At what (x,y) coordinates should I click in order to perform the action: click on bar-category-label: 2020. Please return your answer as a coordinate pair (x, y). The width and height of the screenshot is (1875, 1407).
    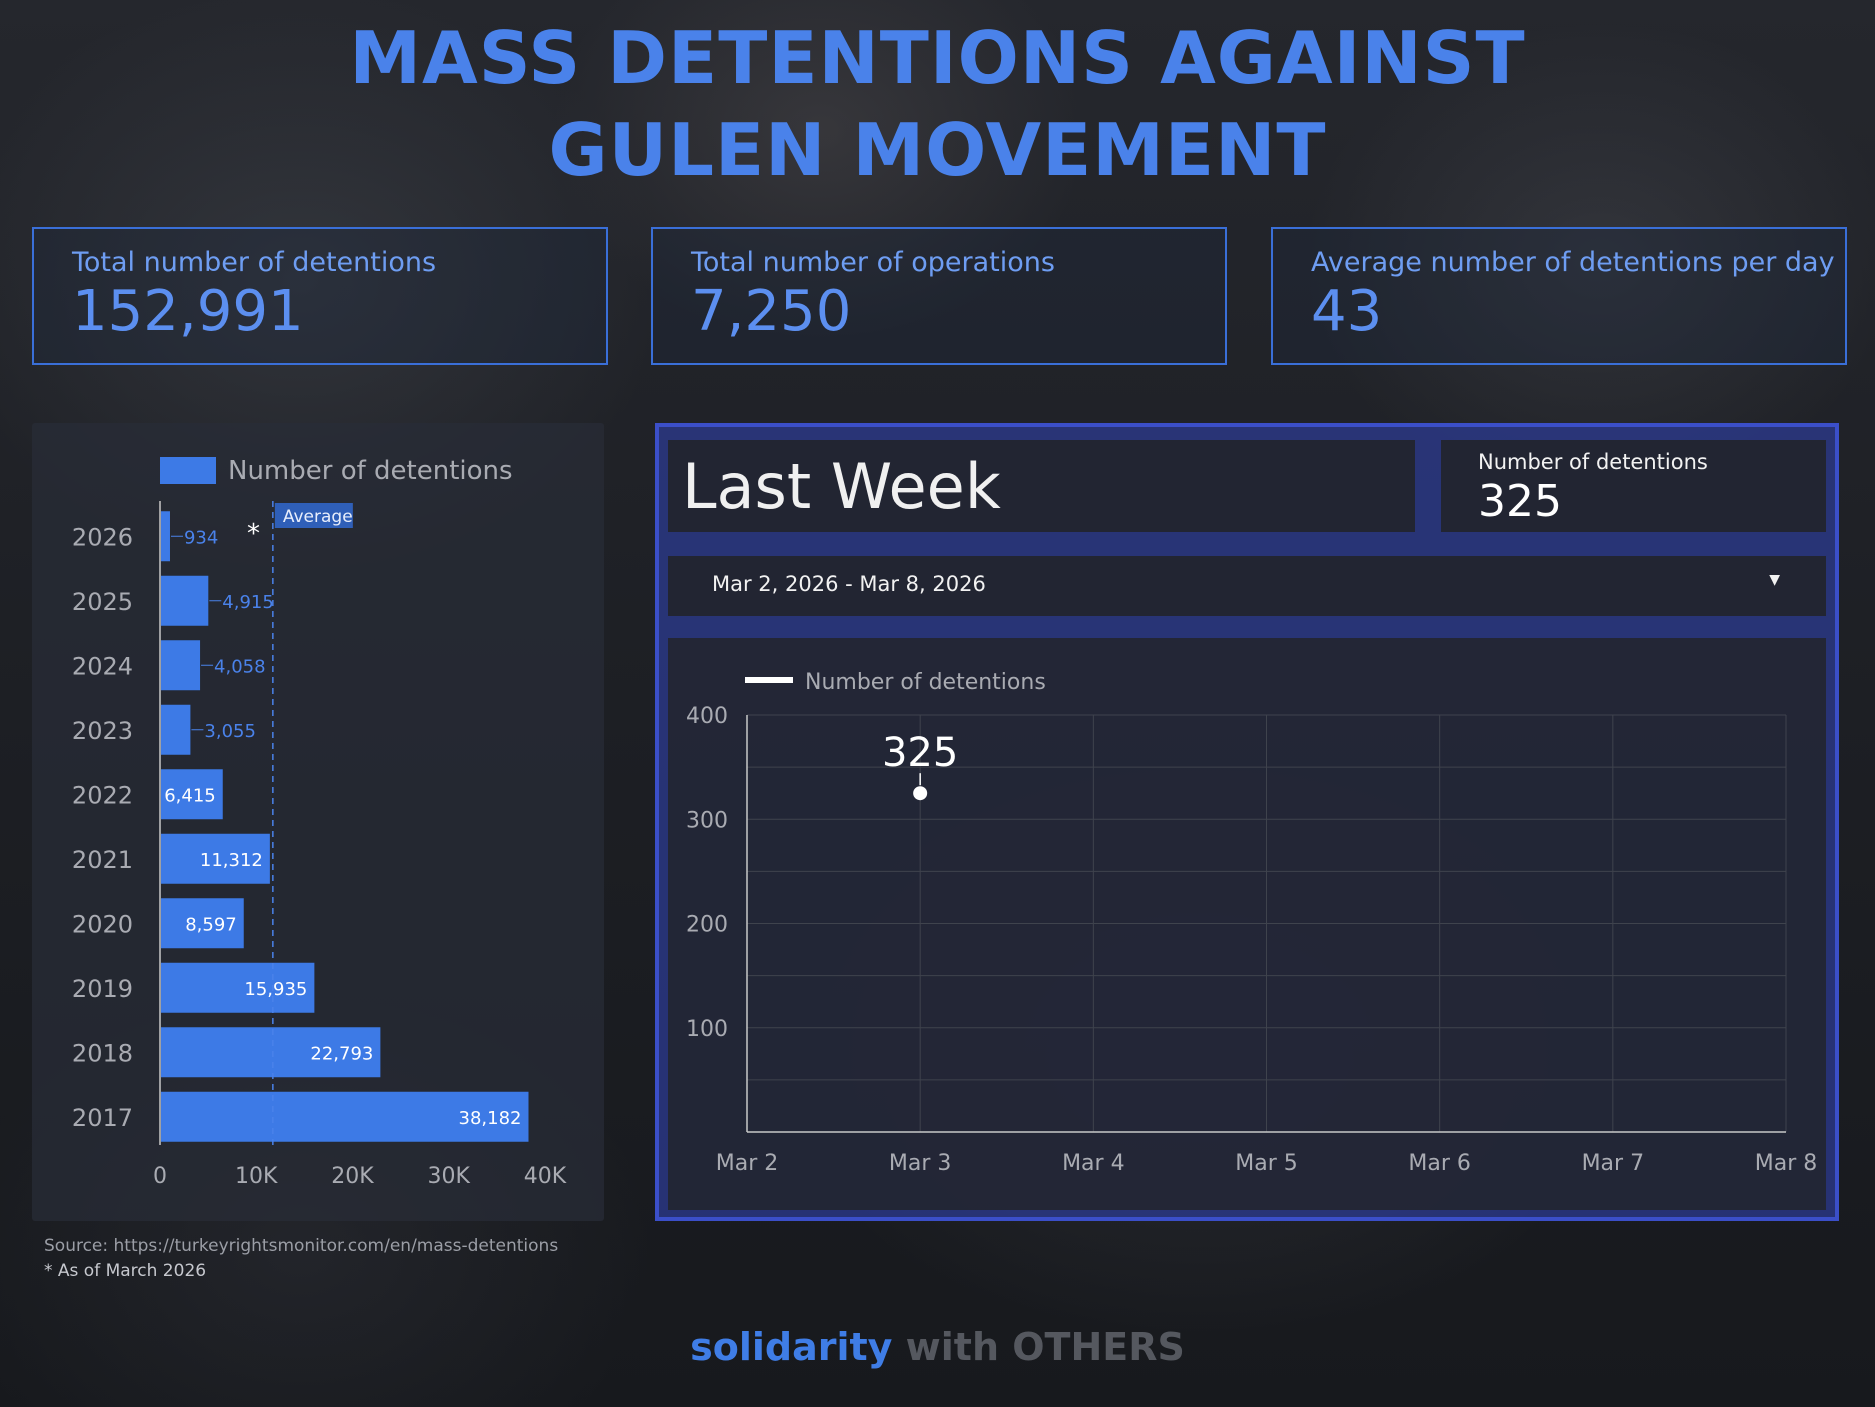
    Looking at the image, I should click on (102, 924).